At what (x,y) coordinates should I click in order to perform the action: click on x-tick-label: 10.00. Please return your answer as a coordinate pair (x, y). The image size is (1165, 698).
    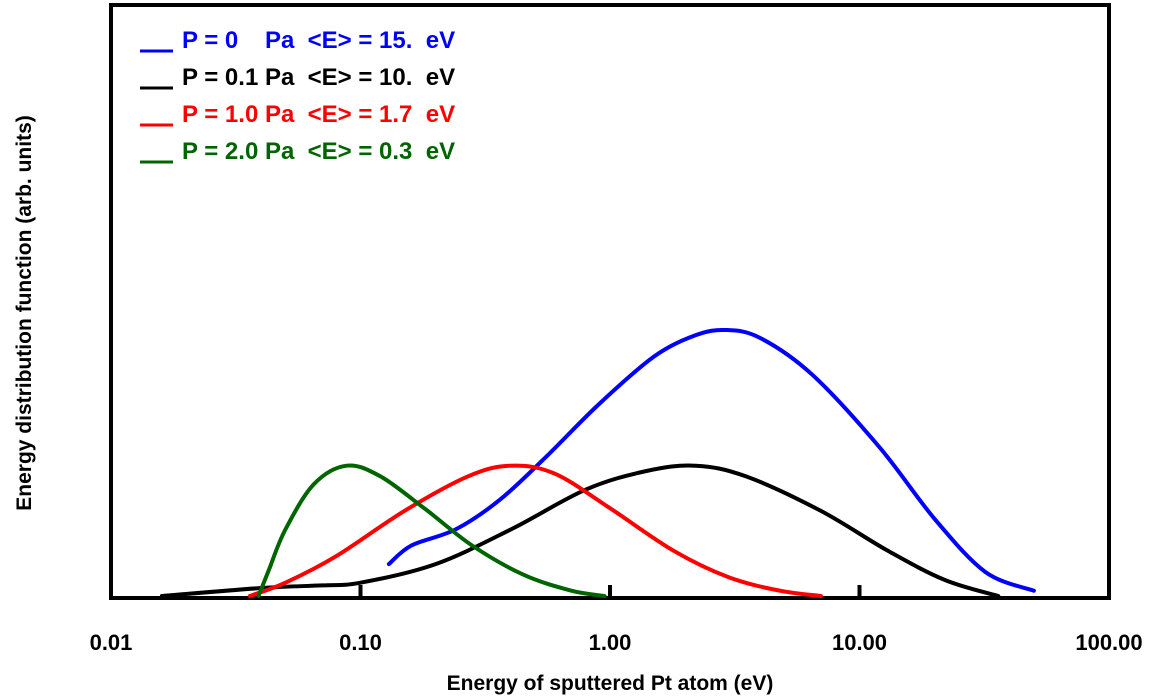
    Looking at the image, I should click on (859, 642).